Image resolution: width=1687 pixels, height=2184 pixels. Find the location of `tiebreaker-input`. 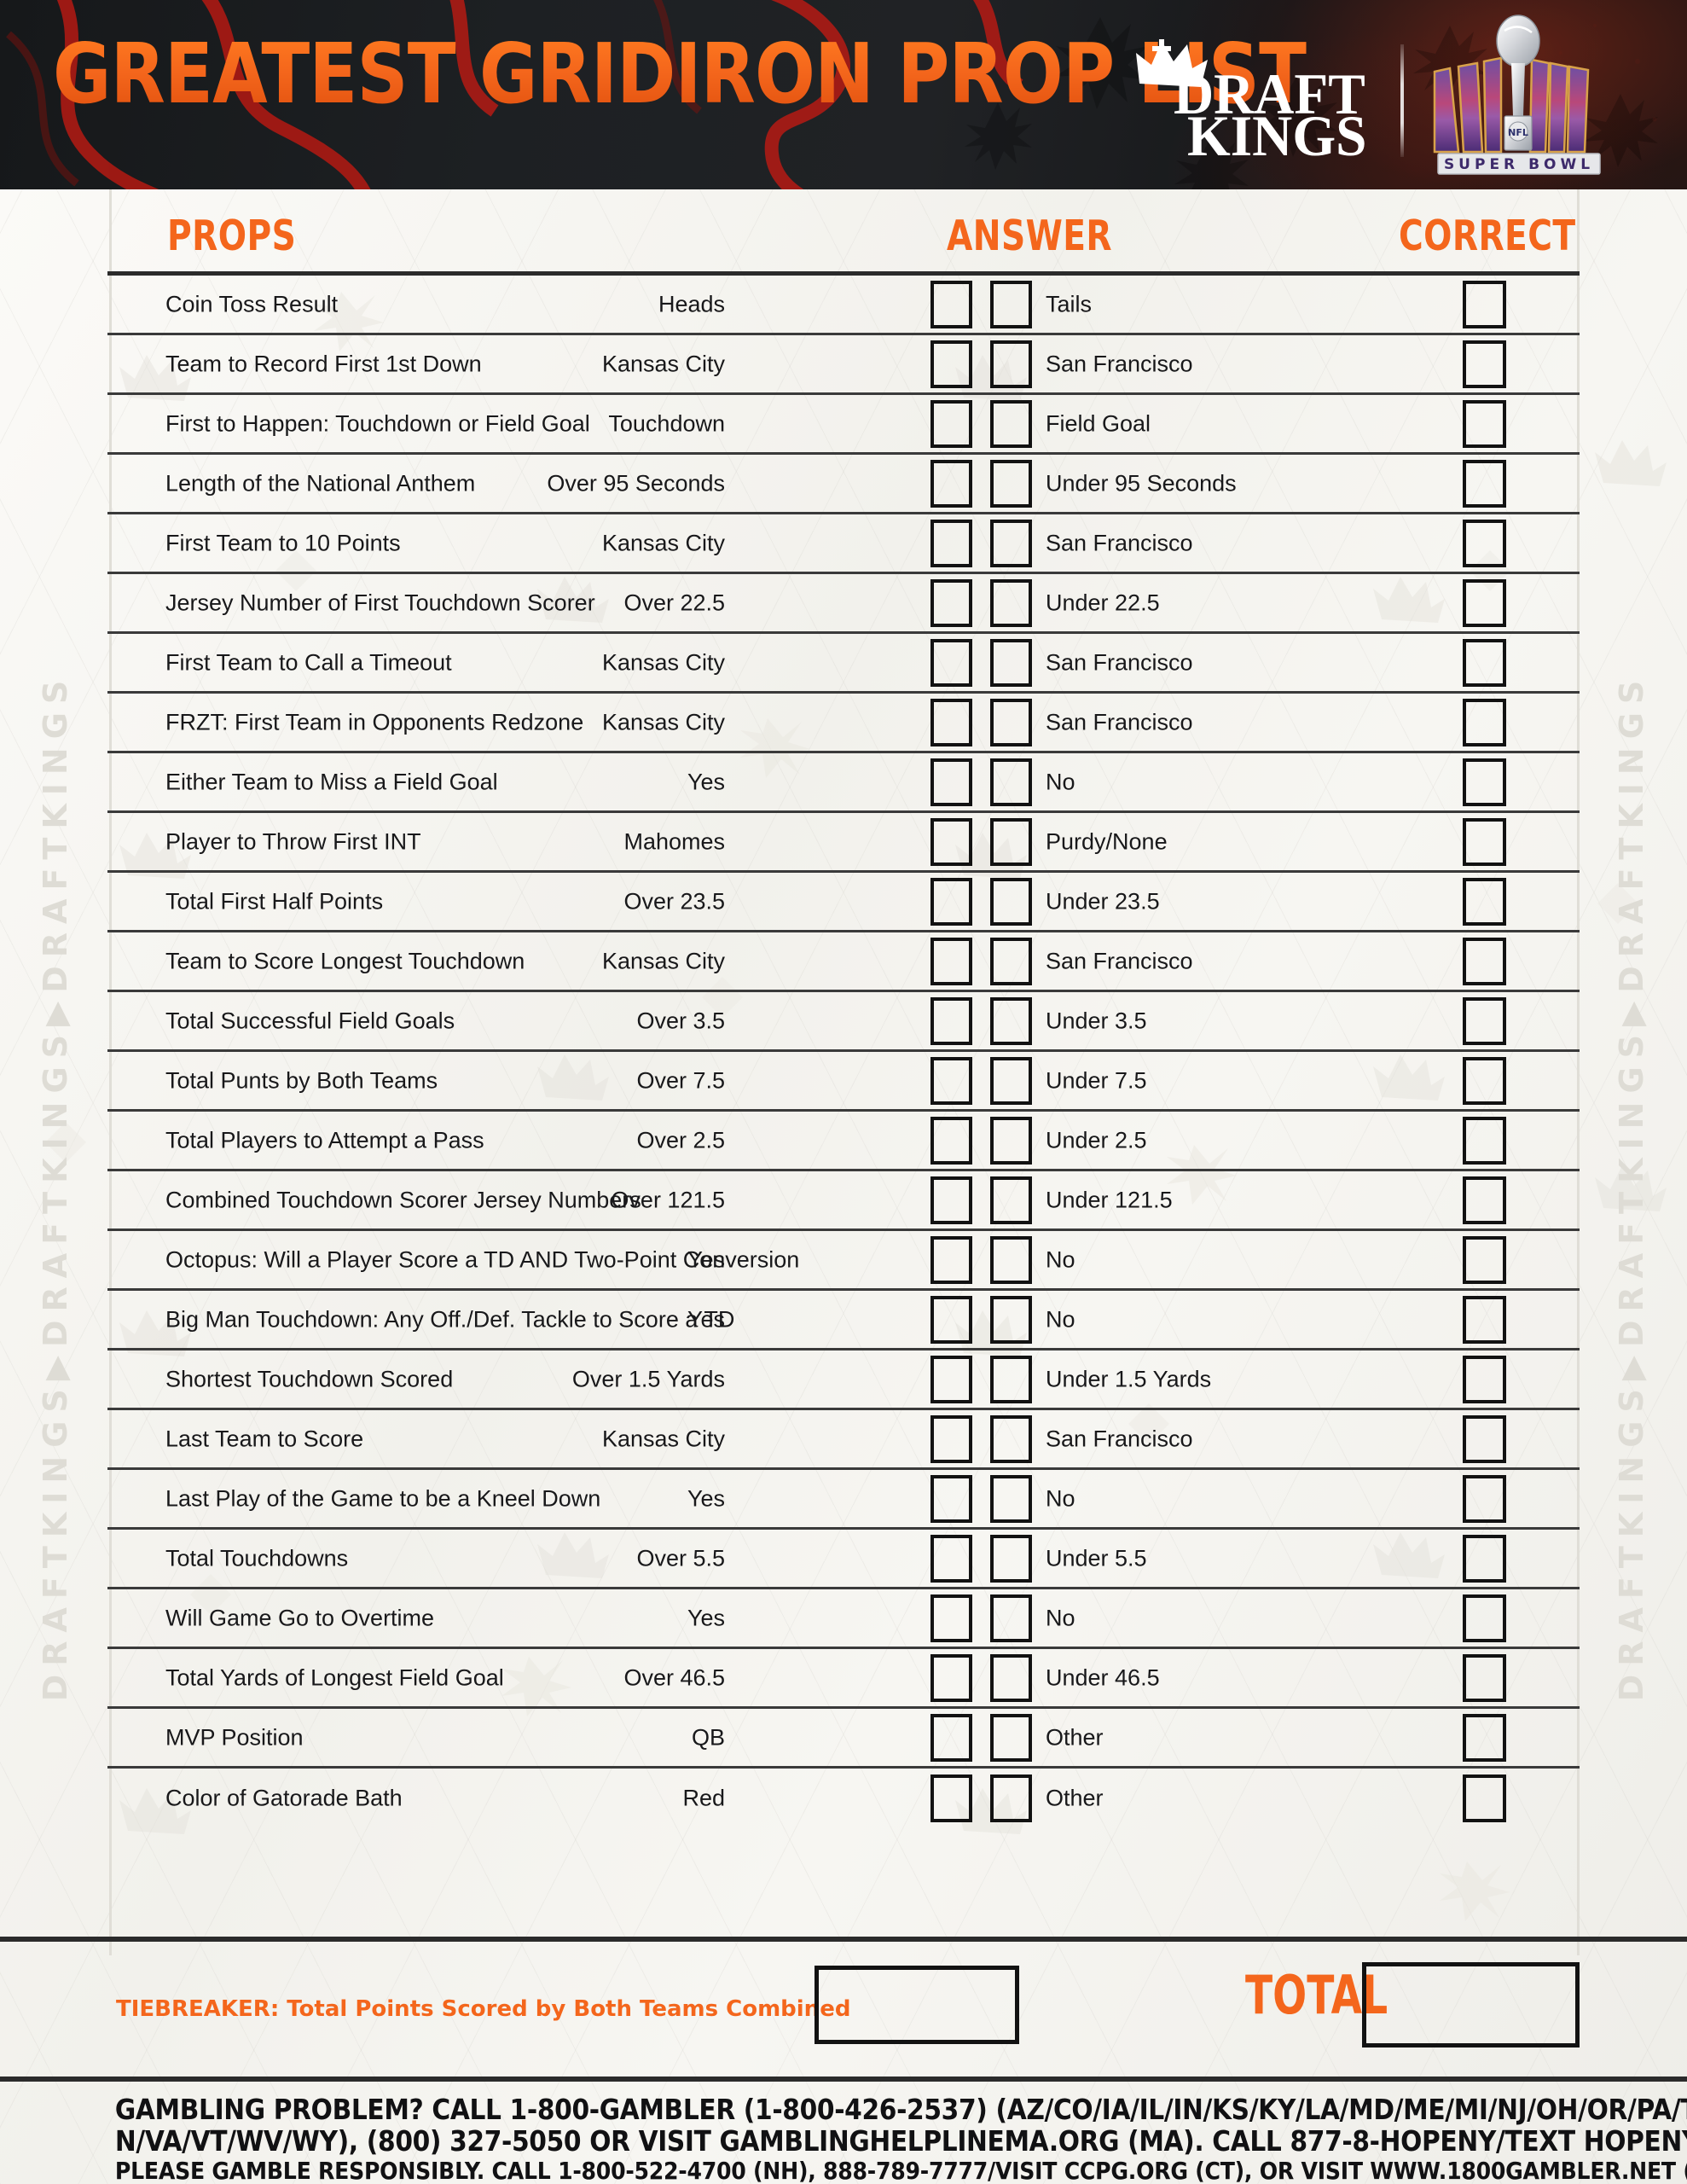

tiebreaker-input is located at coordinates (917, 2005).